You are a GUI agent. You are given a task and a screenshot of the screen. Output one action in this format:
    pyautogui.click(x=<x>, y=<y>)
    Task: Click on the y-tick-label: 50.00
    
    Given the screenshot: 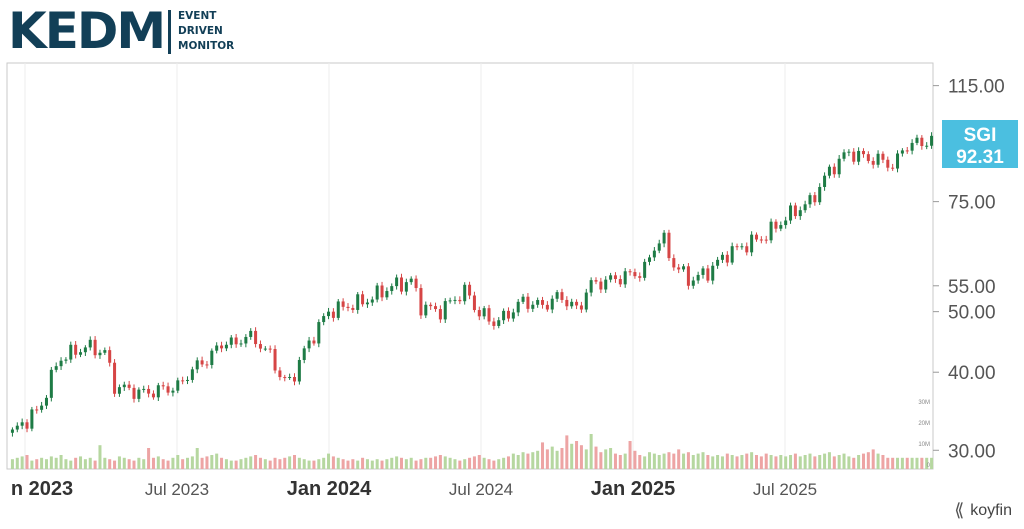 What is the action you would take?
    pyautogui.click(x=972, y=313)
    